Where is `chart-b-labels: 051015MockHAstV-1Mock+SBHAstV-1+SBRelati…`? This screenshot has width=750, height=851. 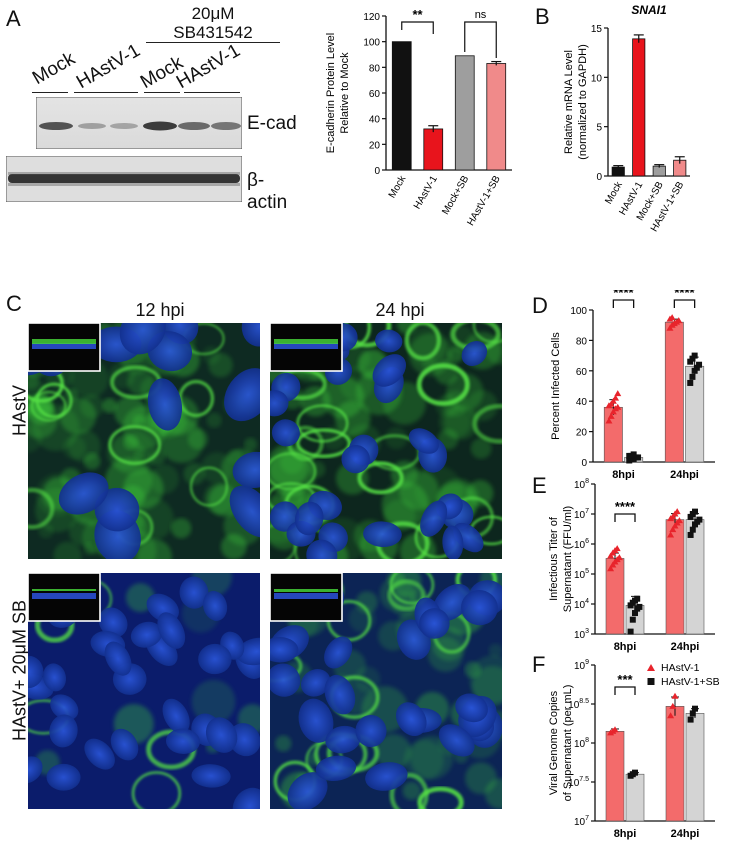 chart-b-labels: 051015MockHAstV-1Mock+SBHAstV-1+SBRelati… is located at coordinates (625, 118).